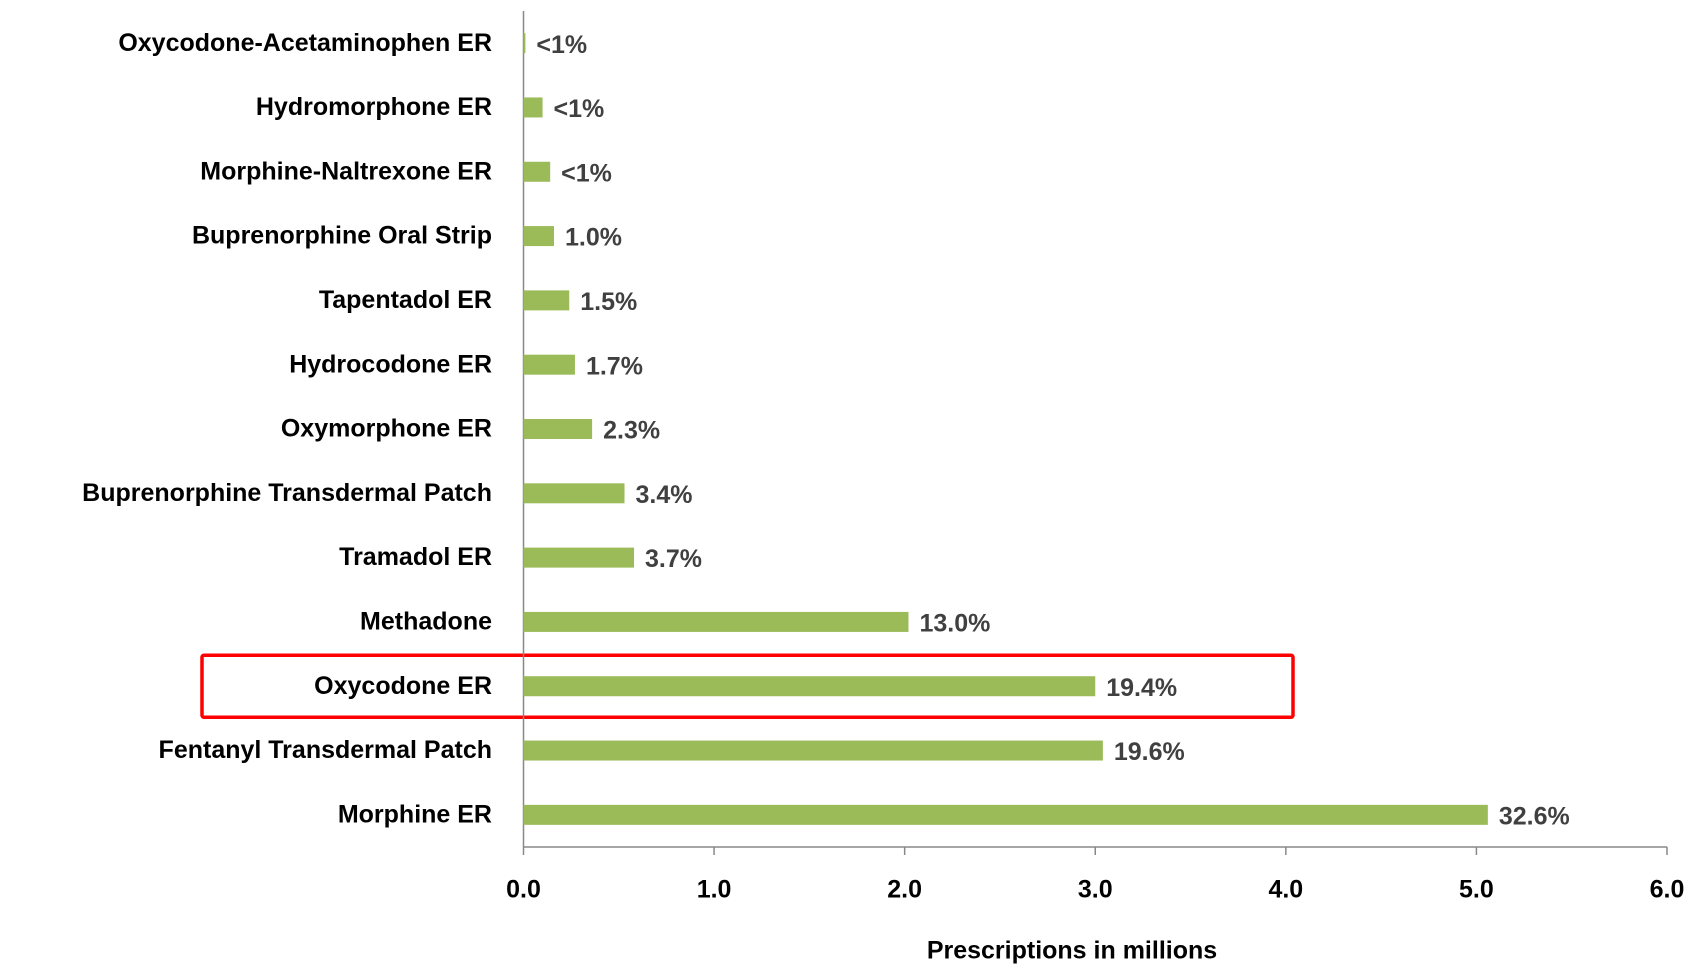 Image resolution: width=1696 pixels, height=967 pixels. I want to click on y-tick-label: Methadone, so click(426, 622).